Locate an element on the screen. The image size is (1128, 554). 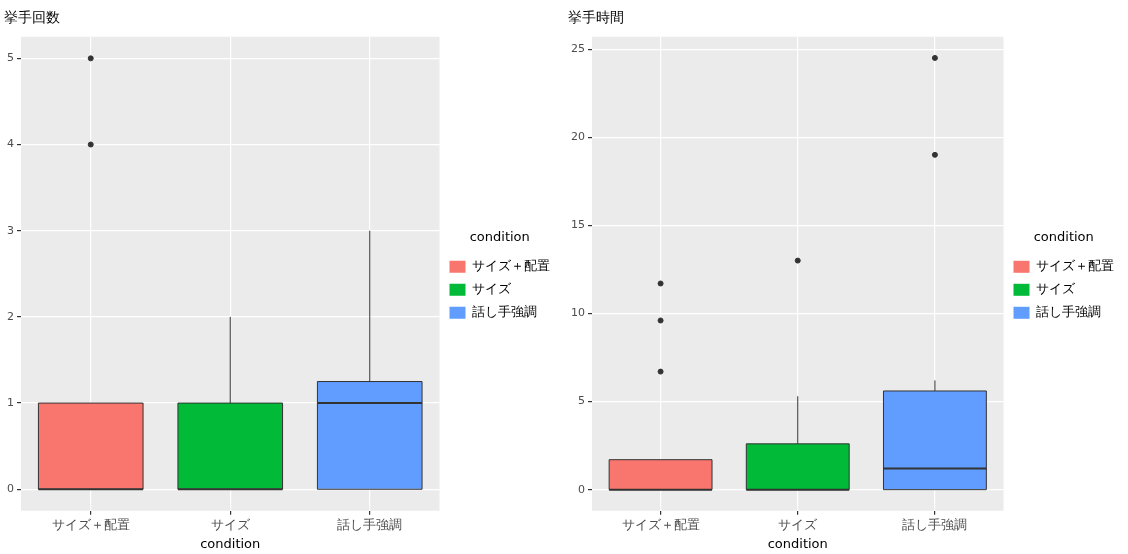
y-tick-label: 20 is located at coordinates (578, 137).